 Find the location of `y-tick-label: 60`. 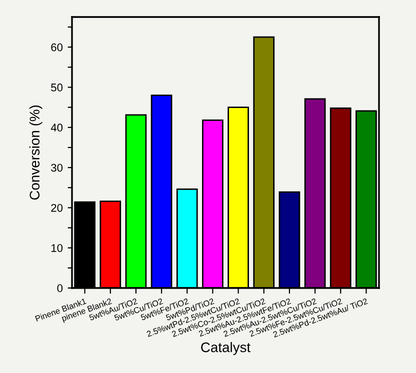

y-tick-label: 60 is located at coordinates (57, 47).